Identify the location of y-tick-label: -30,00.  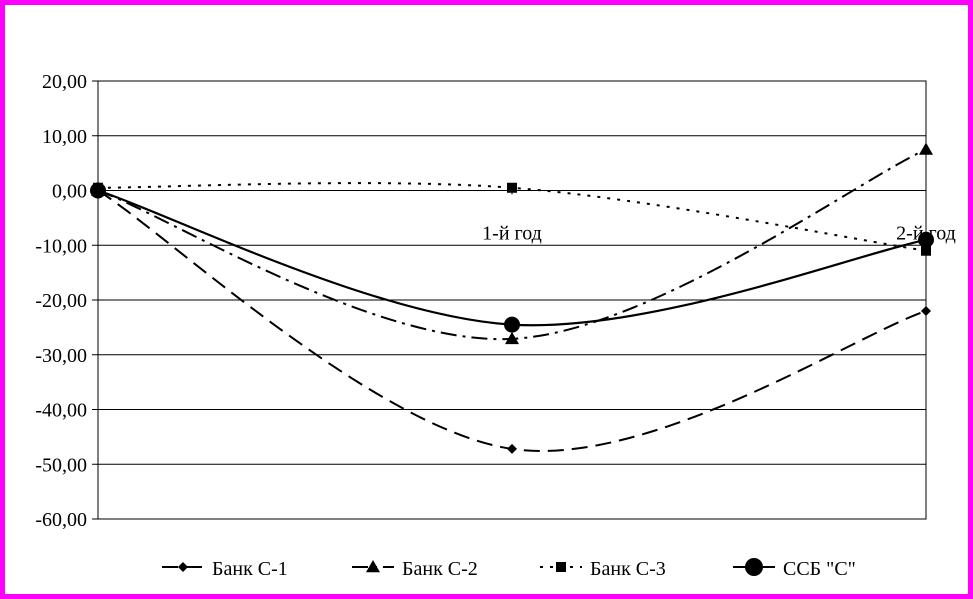
(61, 356).